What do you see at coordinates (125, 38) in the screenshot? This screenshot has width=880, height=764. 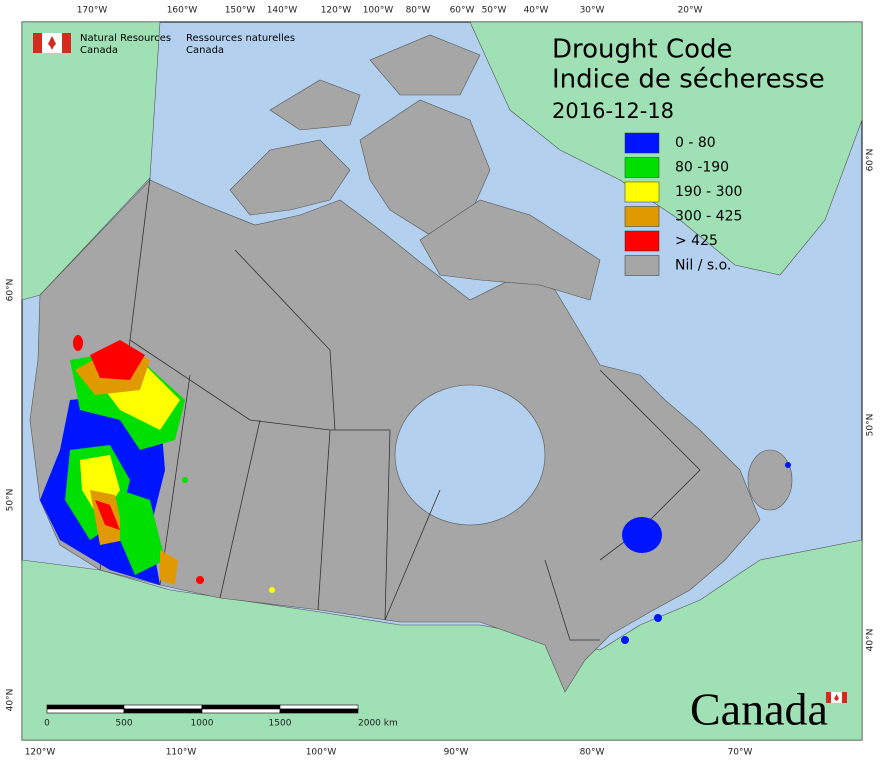 I see `org-en: Natural Resources` at bounding box center [125, 38].